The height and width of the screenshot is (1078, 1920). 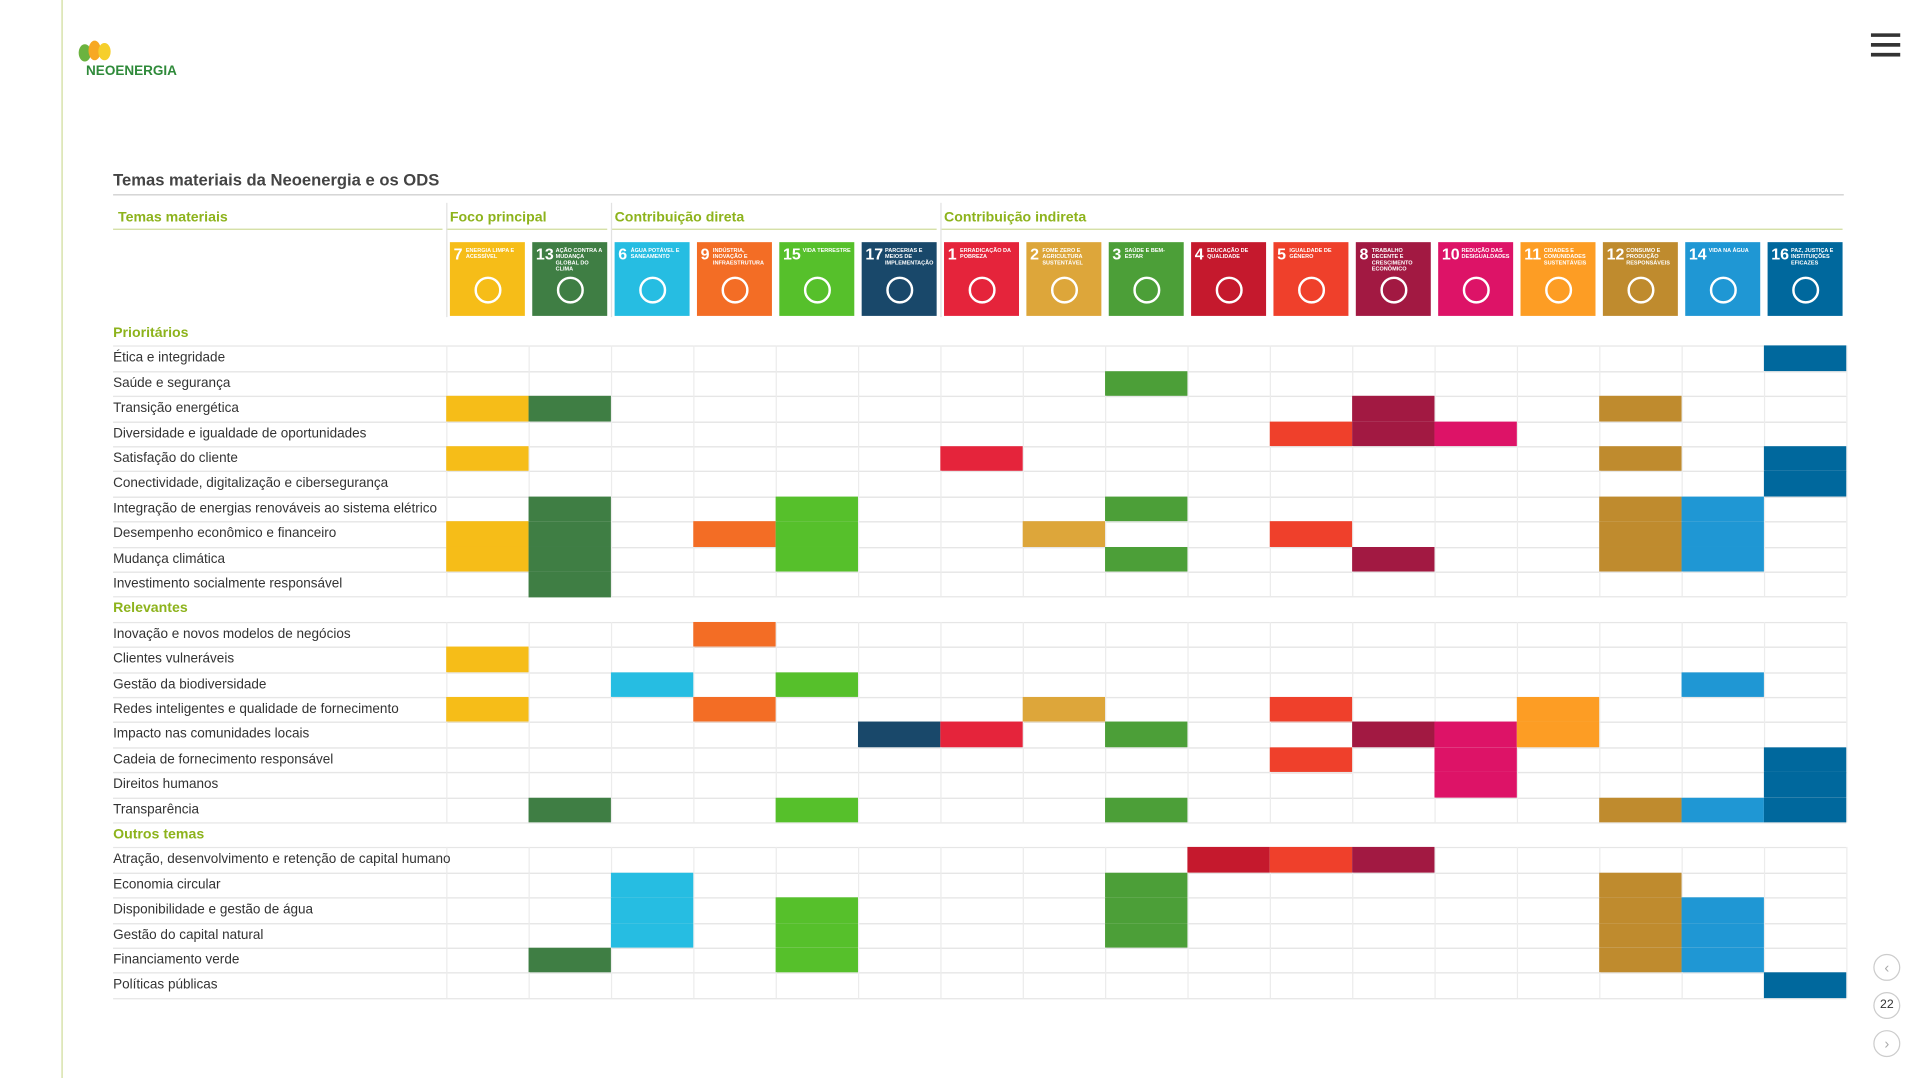 I want to click on sdg-number: 2, so click(x=1034, y=254).